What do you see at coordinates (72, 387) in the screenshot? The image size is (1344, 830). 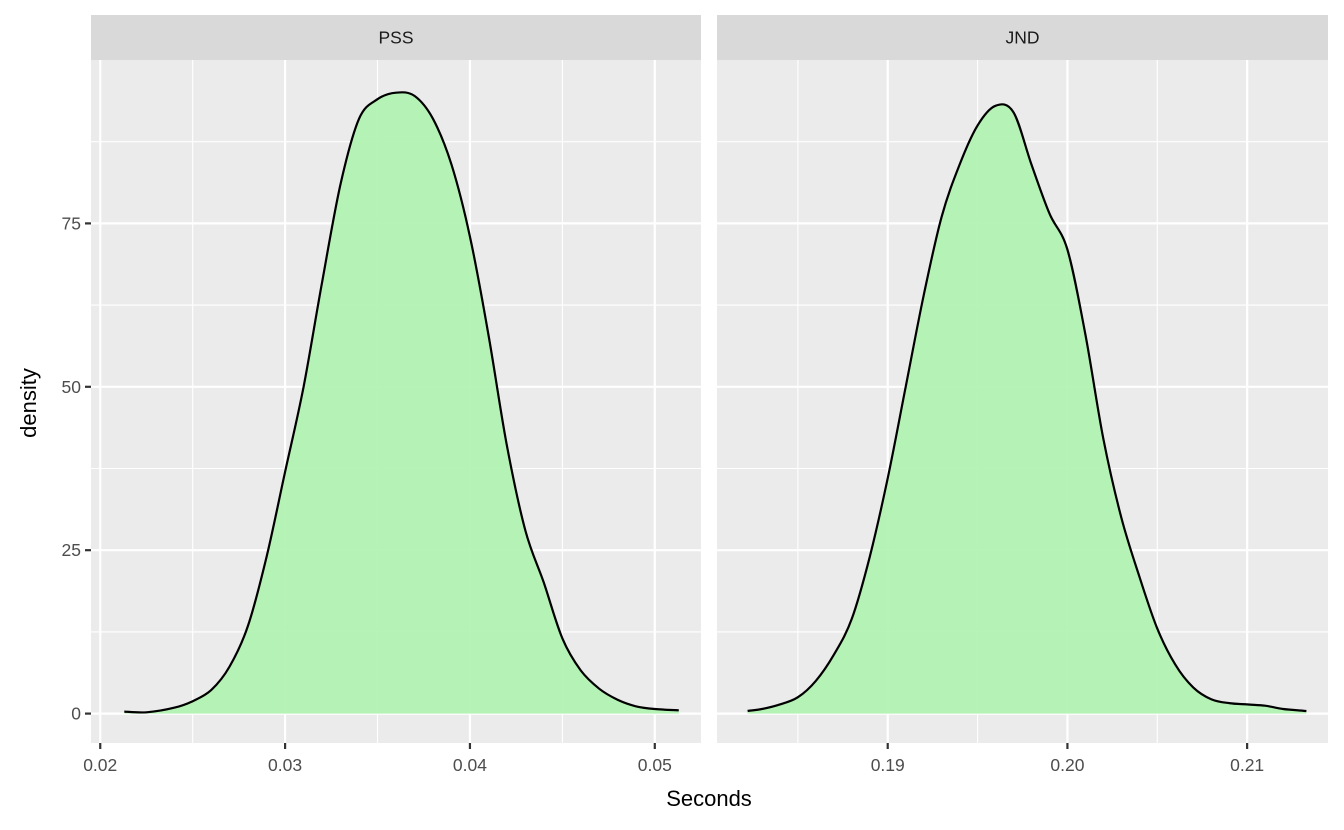 I see `y-tick-label: 50` at bounding box center [72, 387].